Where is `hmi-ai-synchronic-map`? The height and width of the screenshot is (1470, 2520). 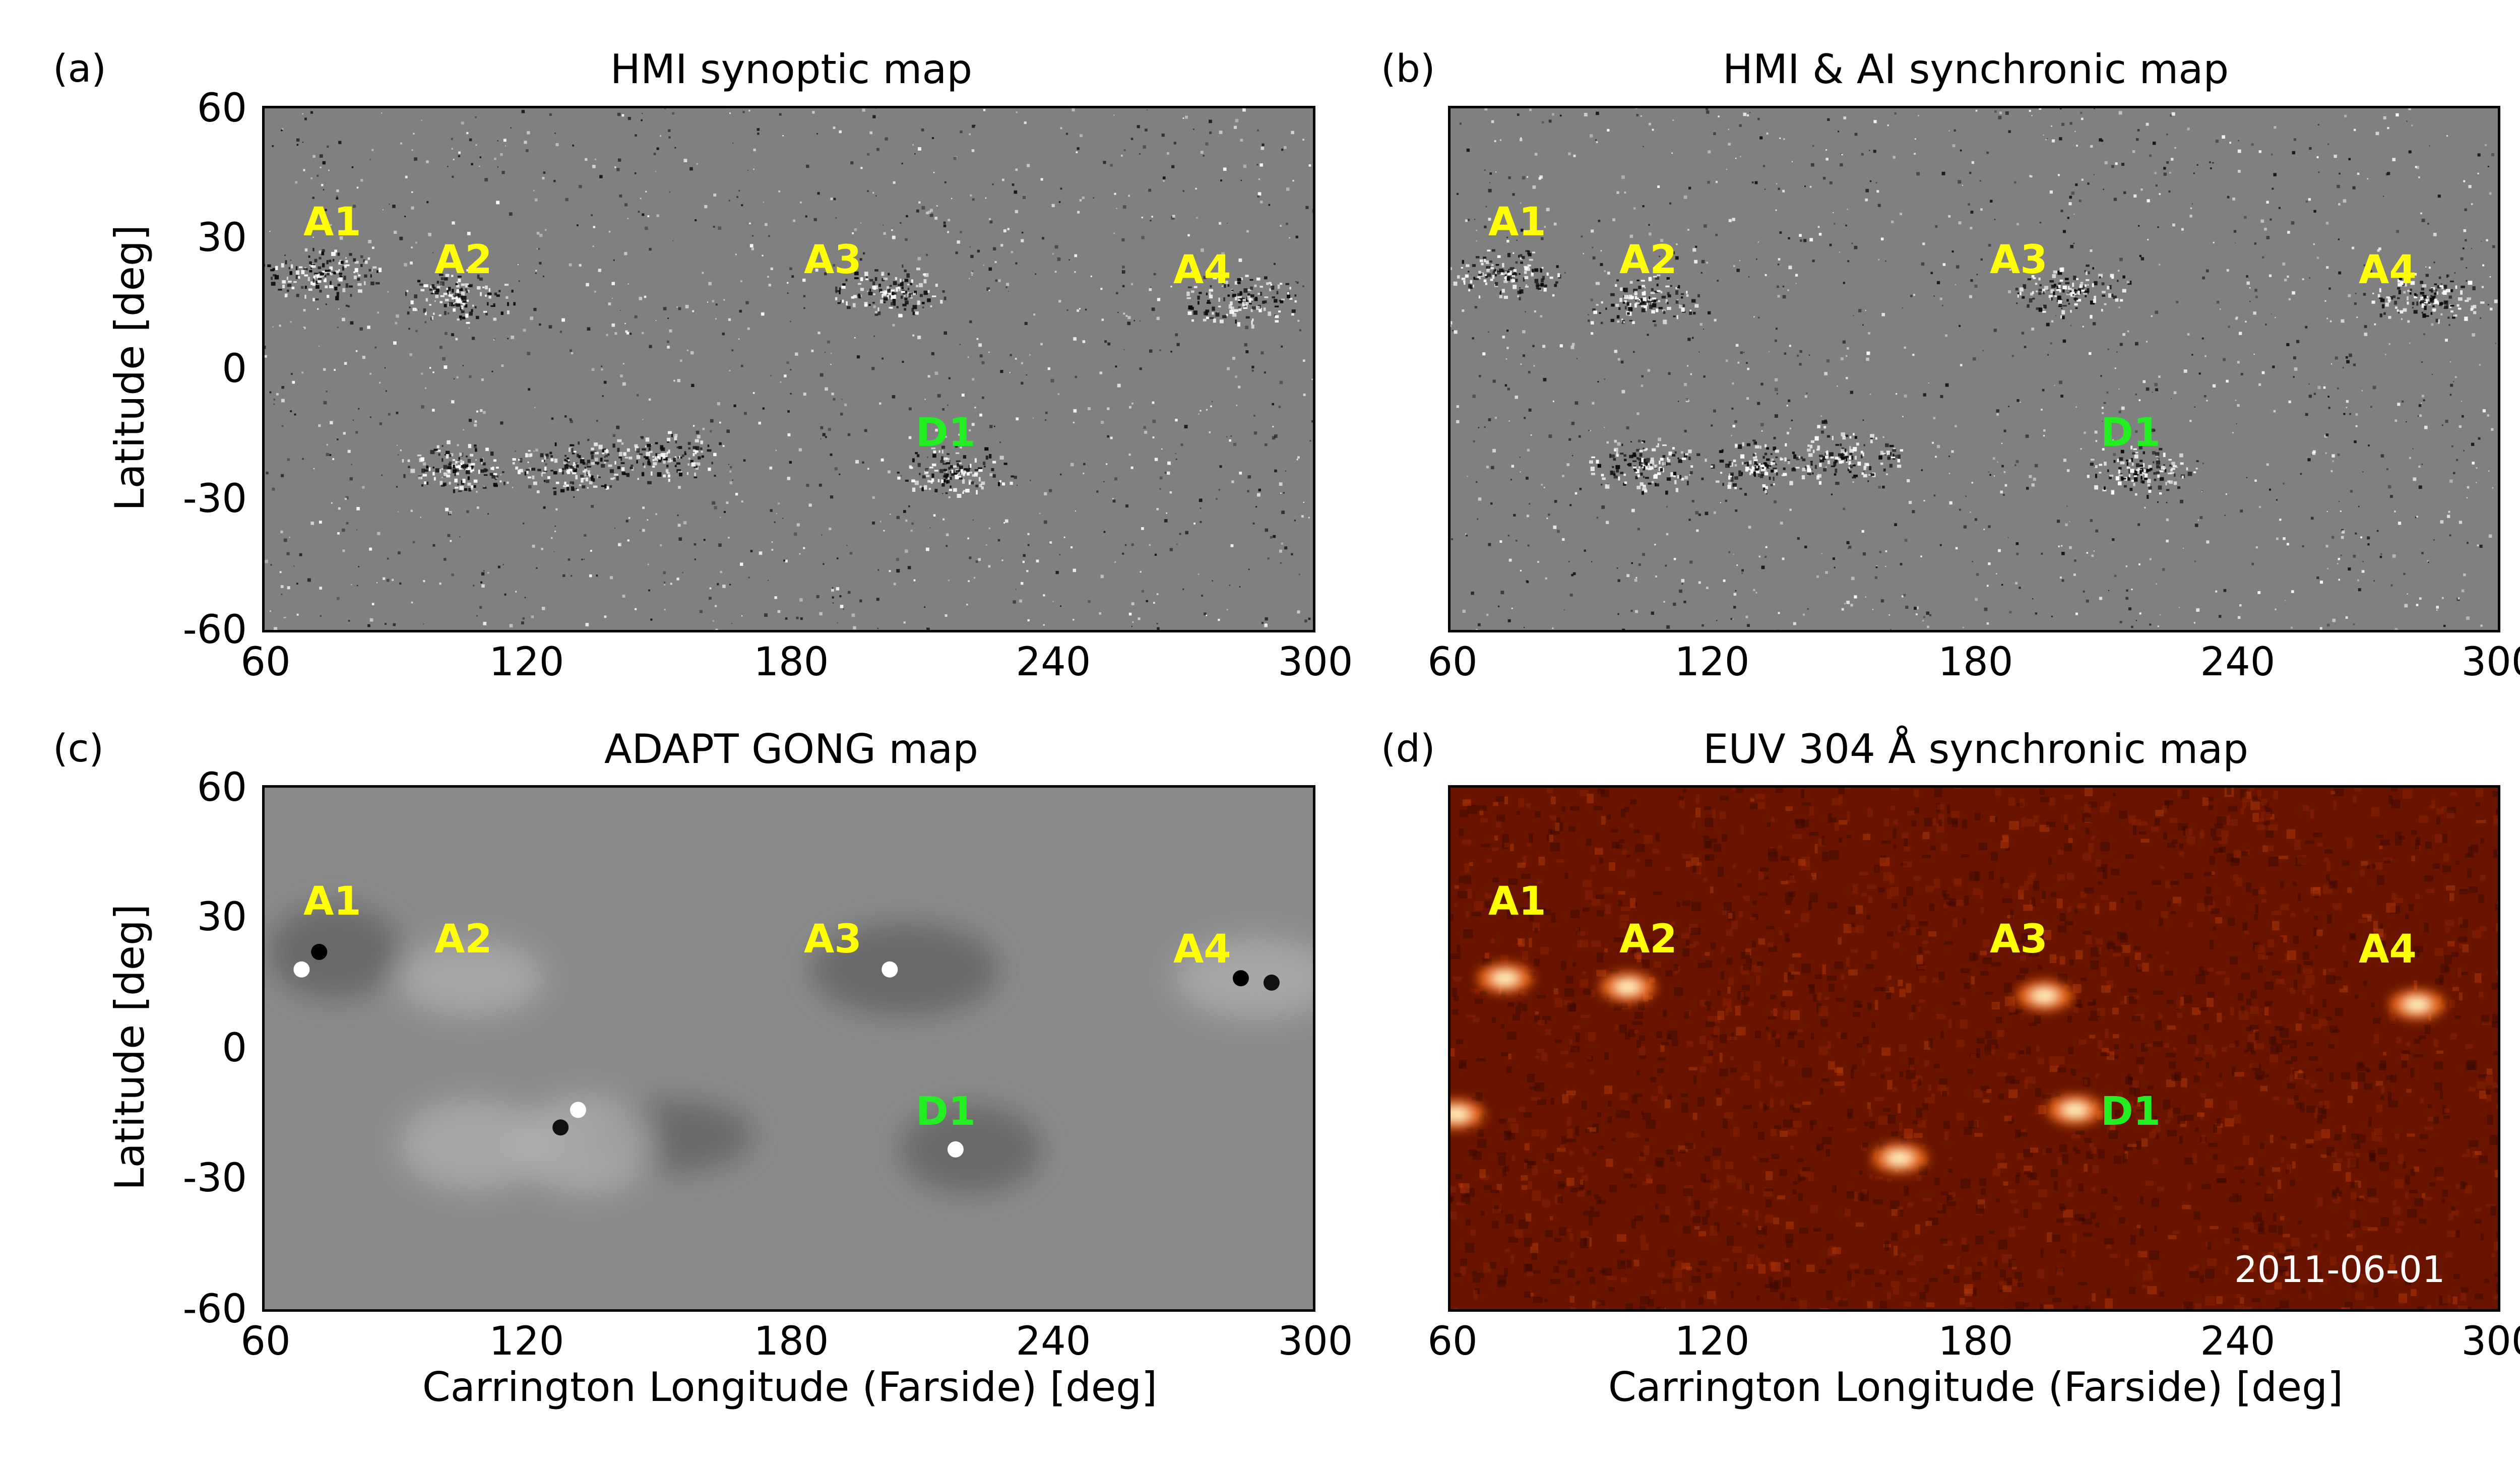 hmi-ai-synchronic-map is located at coordinates (1974, 369).